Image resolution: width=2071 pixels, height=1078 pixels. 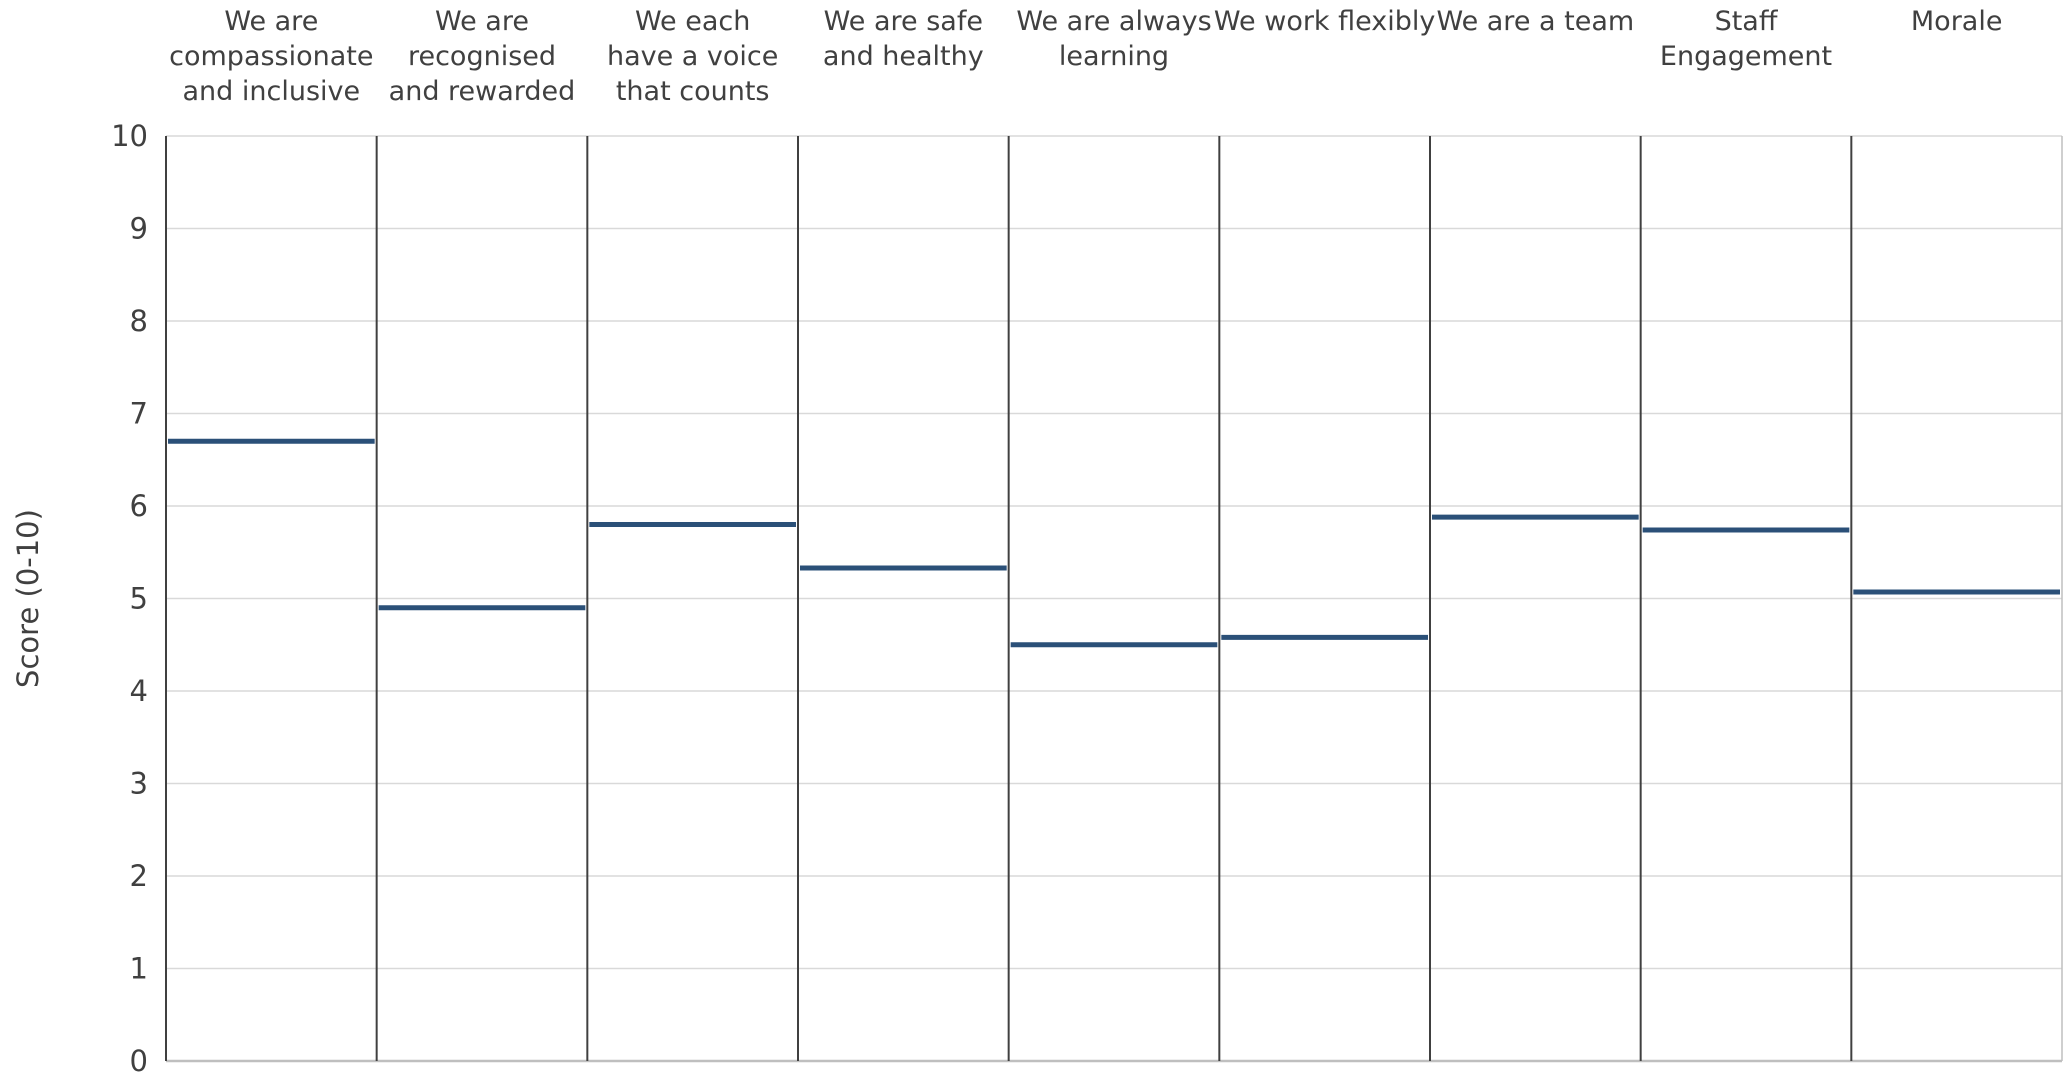 I want to click on y-tick-label-3: 3, so click(x=139, y=784).